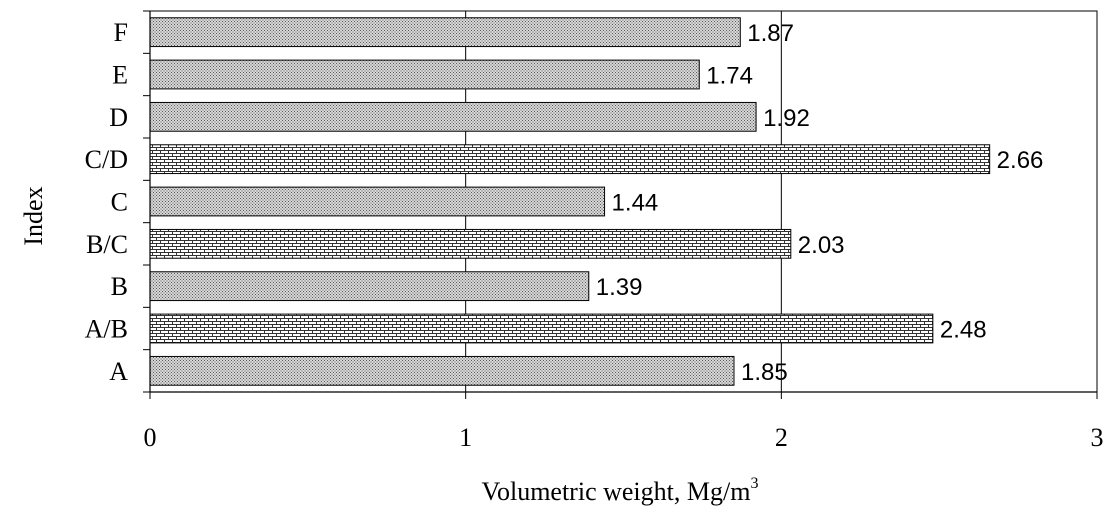 The image size is (1105, 515). Describe the element at coordinates (821, 245) in the screenshot. I see `data-label-b-c: 2.03` at that location.